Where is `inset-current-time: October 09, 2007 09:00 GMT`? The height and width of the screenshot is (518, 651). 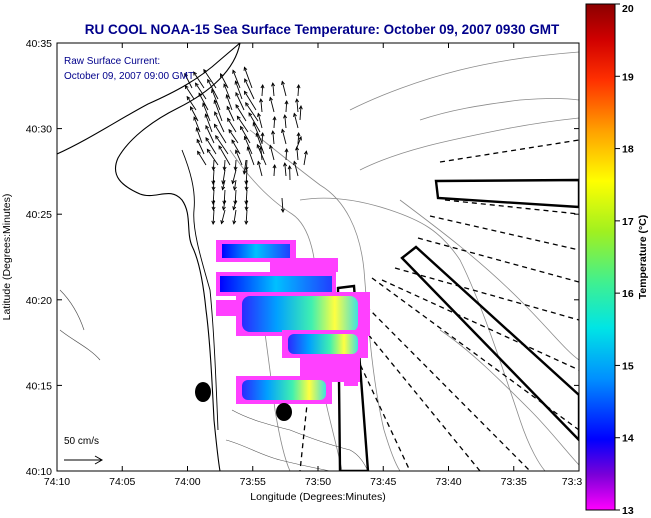
inset-current-time: October 09, 2007 09:00 GMT is located at coordinates (129, 76).